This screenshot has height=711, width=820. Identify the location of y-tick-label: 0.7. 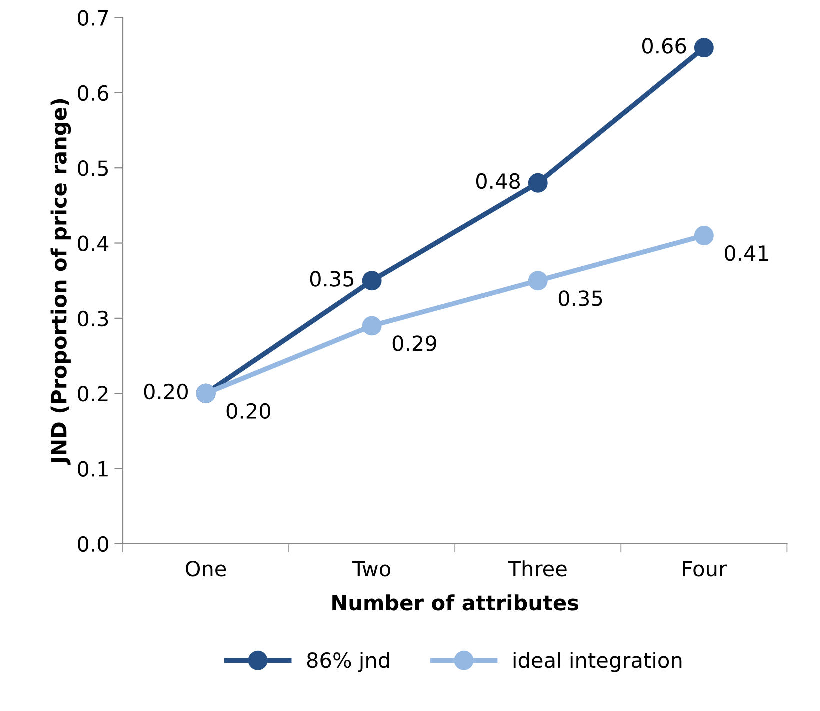
(93, 18).